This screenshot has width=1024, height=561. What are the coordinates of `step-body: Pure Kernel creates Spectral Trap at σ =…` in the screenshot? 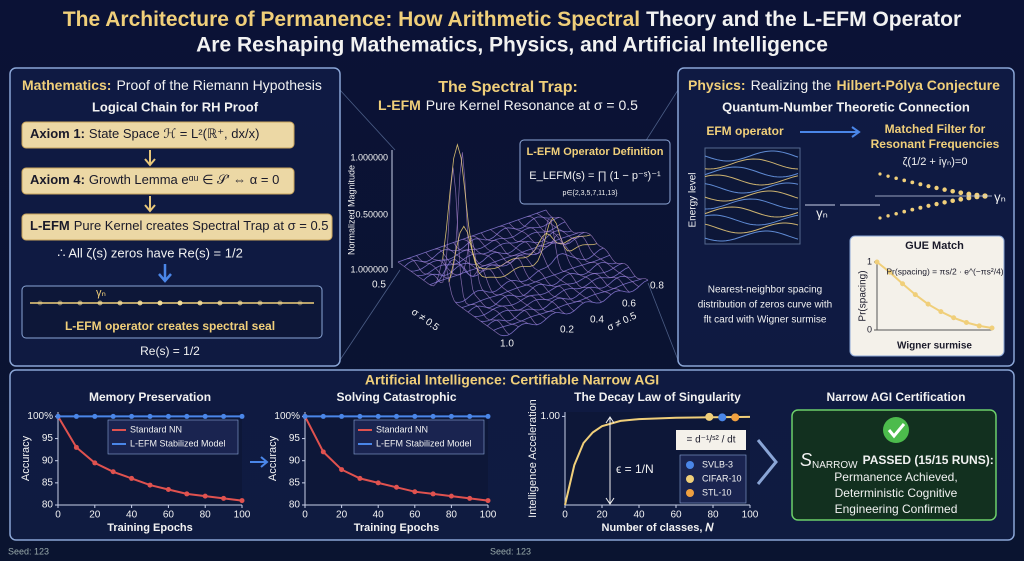 It's located at (201, 225).